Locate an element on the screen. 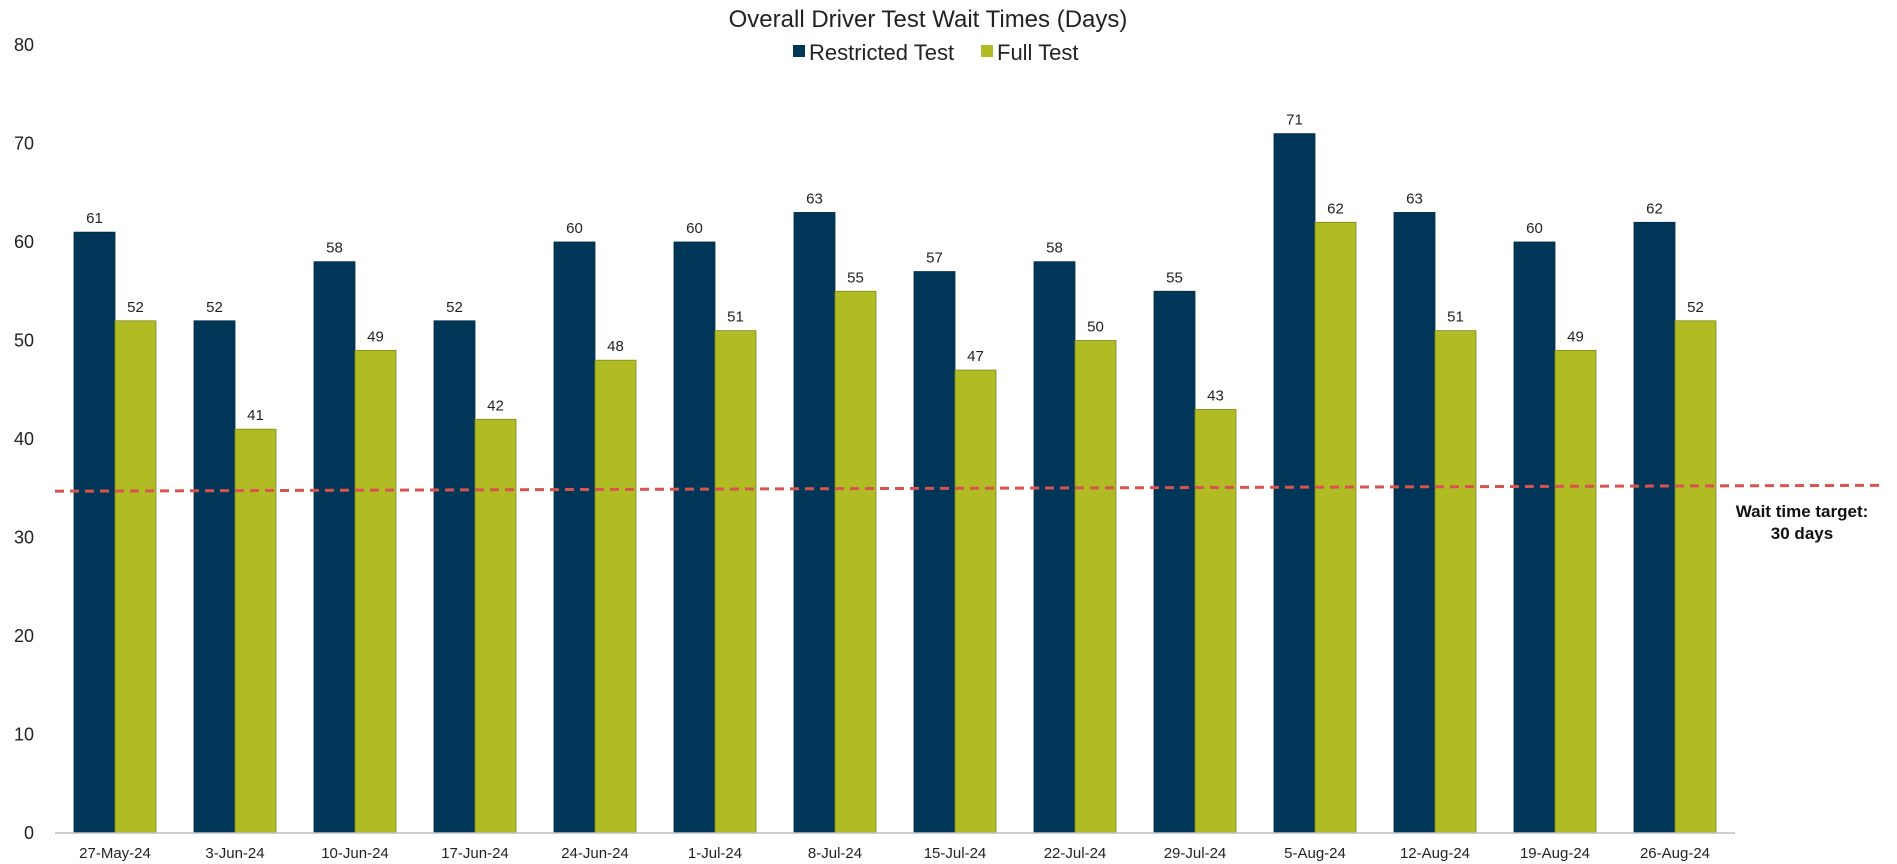 The height and width of the screenshot is (864, 1897). data-label: 48 is located at coordinates (615, 346).